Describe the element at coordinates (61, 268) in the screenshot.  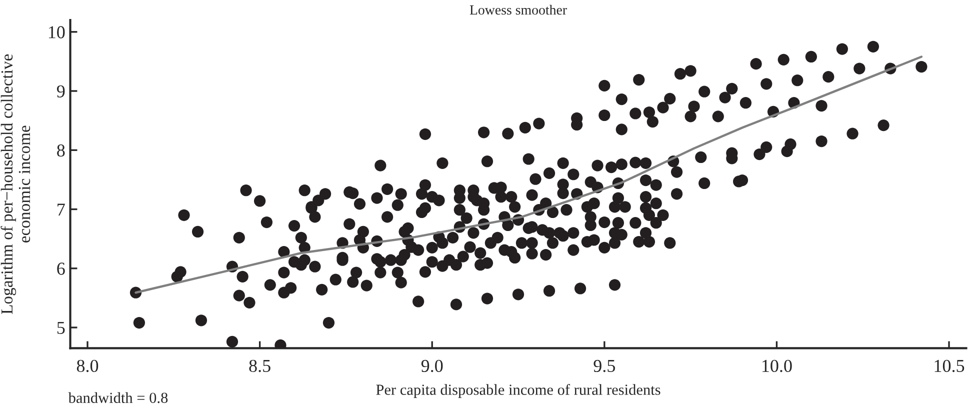
I see `y-tick-label: 6` at that location.